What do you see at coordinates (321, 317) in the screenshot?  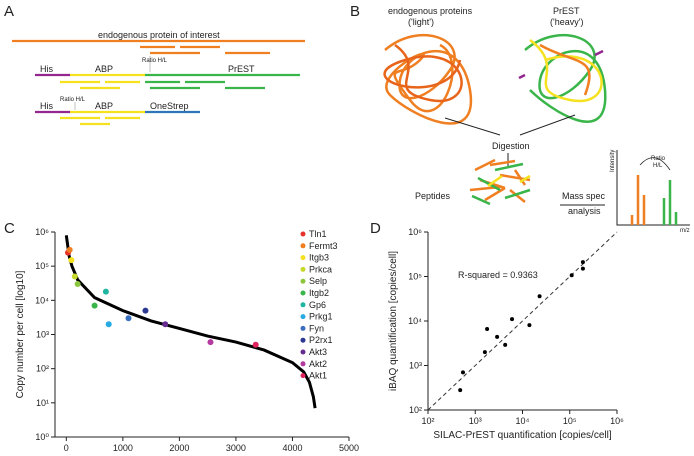 I see `legend-label: Prkg1` at bounding box center [321, 317].